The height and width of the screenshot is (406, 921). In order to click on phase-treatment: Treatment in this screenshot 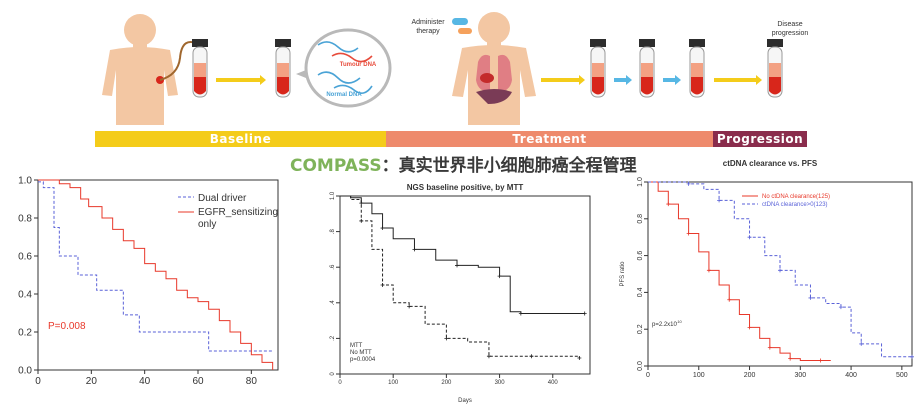, I will do `click(549, 139)`.